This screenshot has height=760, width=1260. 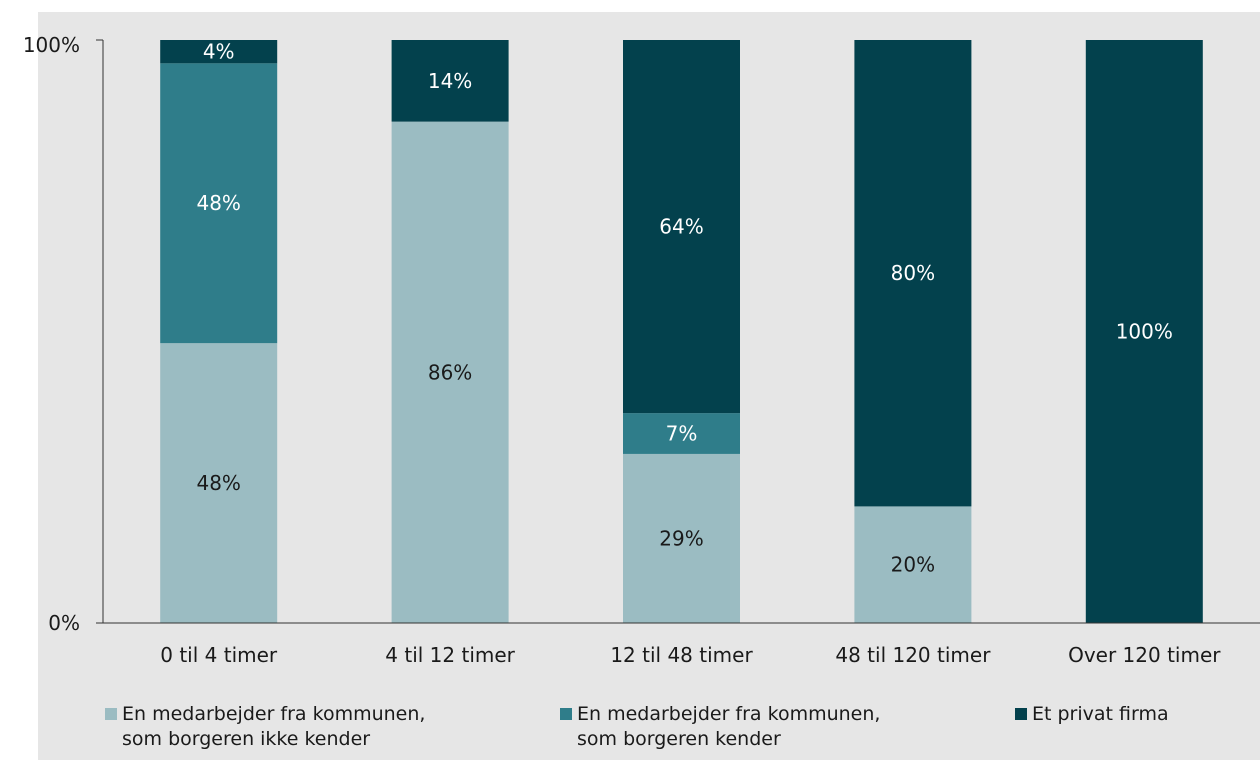 I want to click on data-label-48-til-120-timer-series-2: 80%, so click(x=913, y=273).